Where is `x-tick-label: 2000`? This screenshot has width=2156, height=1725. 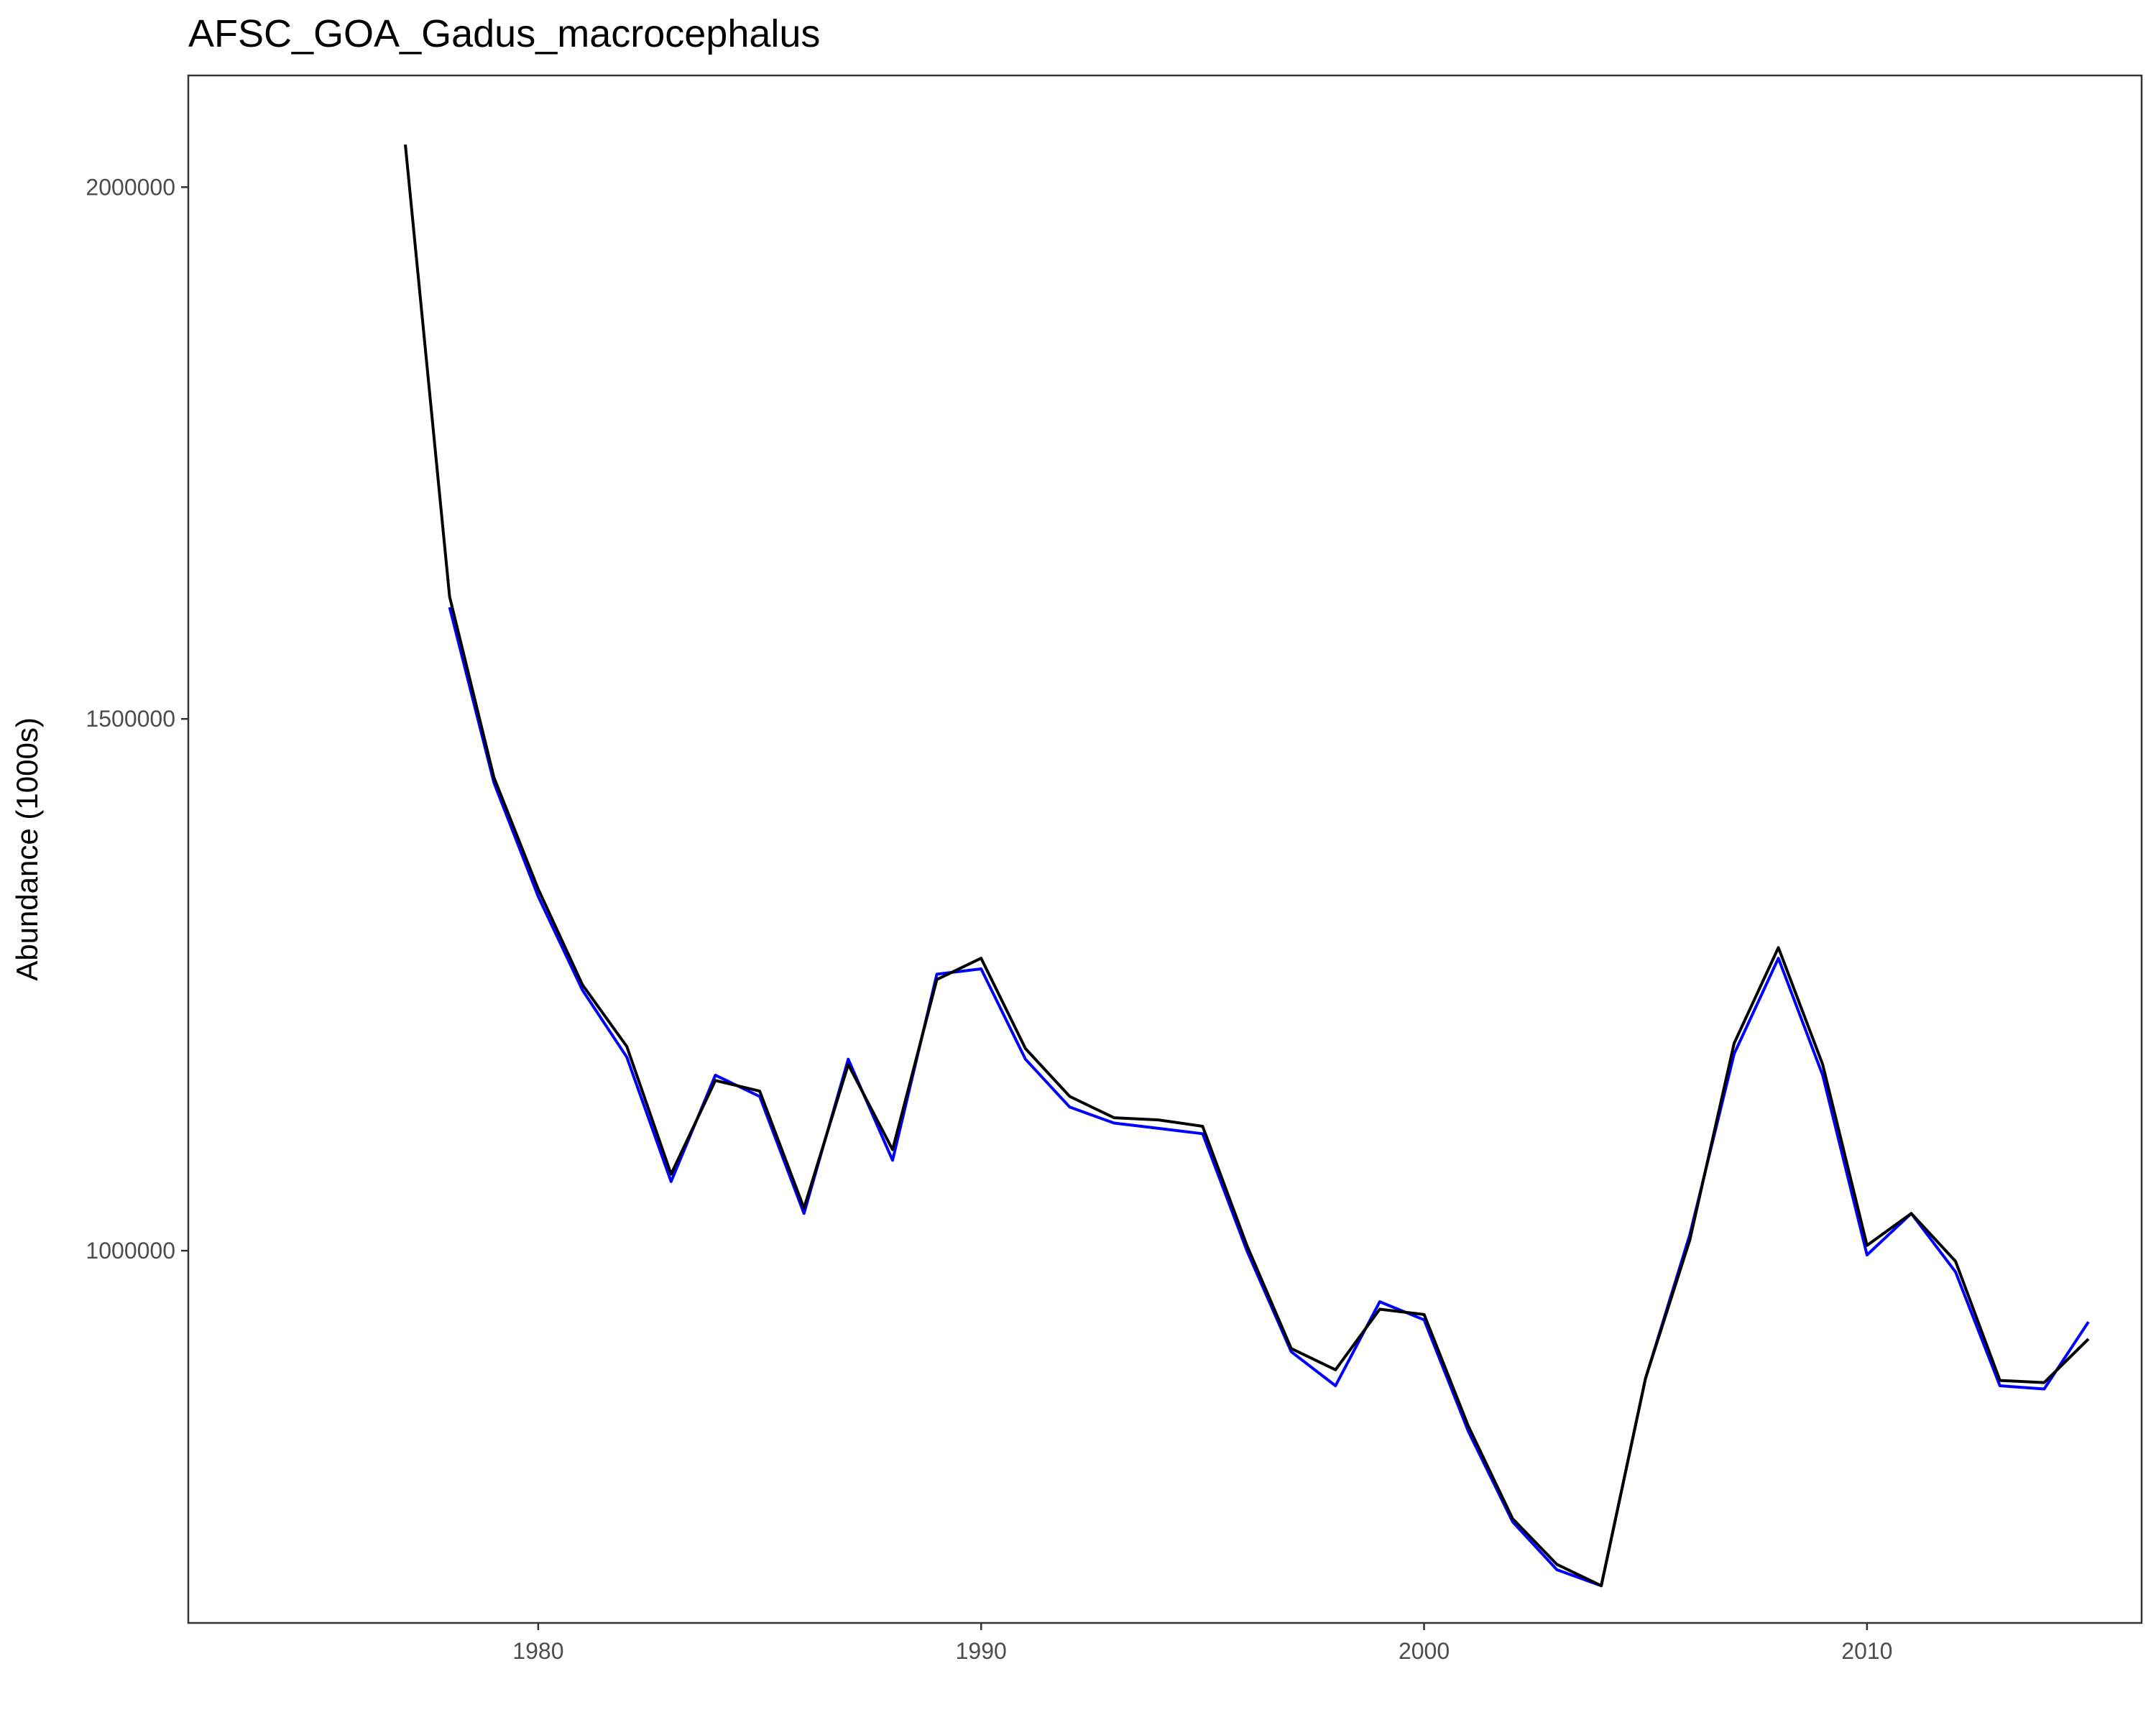 x-tick-label: 2000 is located at coordinates (1424, 1651).